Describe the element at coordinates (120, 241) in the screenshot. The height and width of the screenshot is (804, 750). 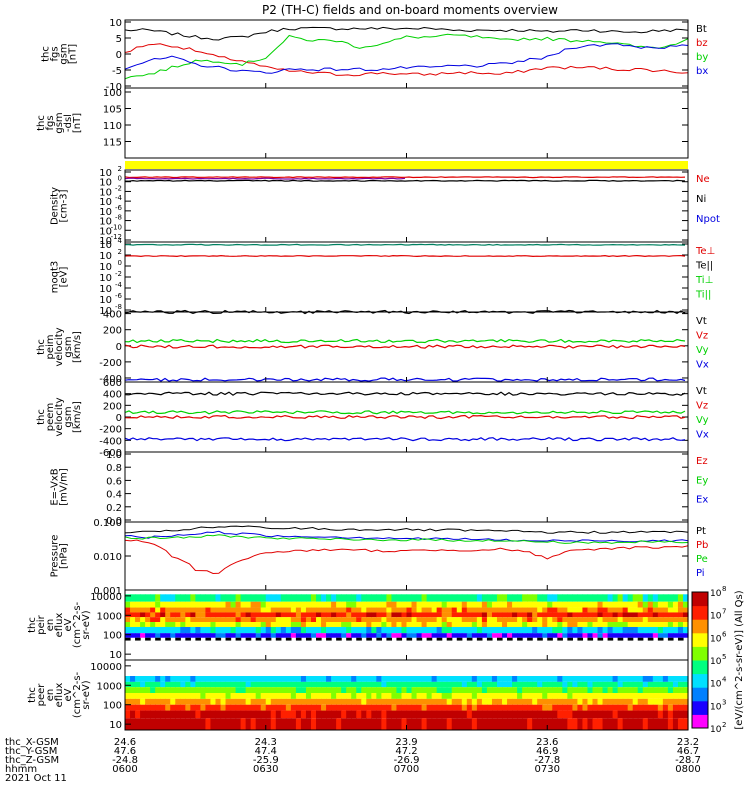
I see `y-tick-label-exponent: 4` at that location.